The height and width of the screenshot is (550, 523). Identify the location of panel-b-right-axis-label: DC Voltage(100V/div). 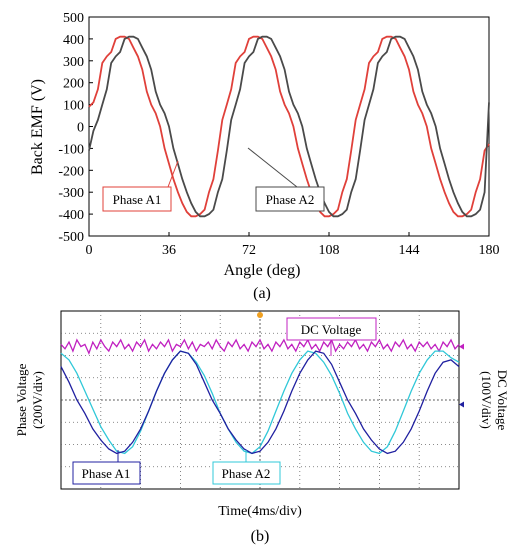
(494, 400).